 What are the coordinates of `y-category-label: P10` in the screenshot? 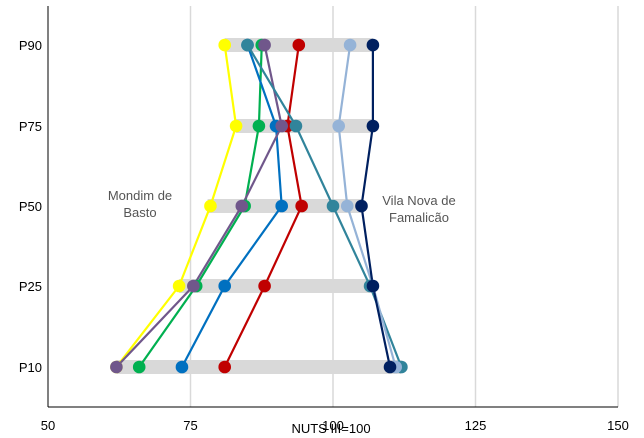 It's located at (30, 367).